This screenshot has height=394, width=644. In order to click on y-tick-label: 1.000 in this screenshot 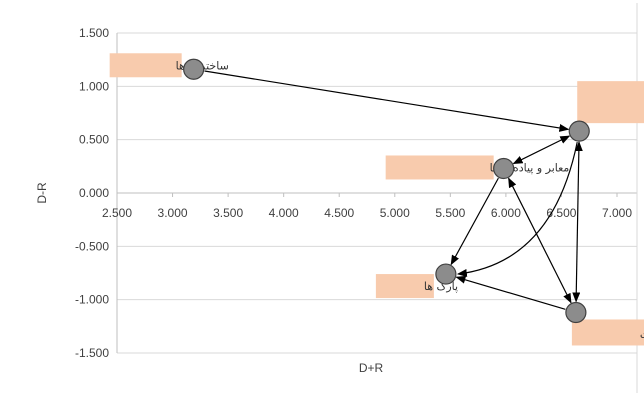, I will do `click(94, 86)`.